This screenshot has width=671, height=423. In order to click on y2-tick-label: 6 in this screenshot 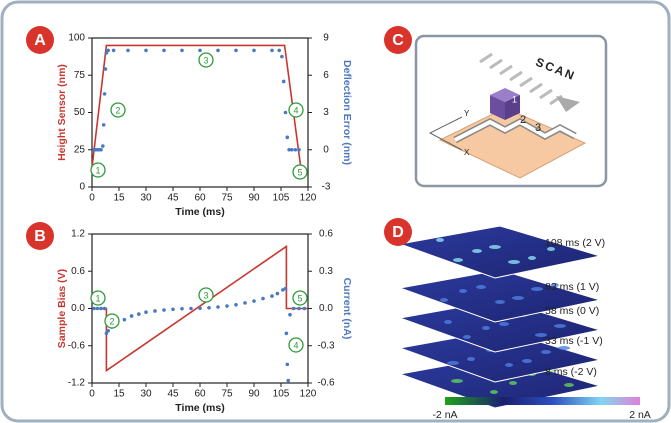, I will do `click(326, 75)`.